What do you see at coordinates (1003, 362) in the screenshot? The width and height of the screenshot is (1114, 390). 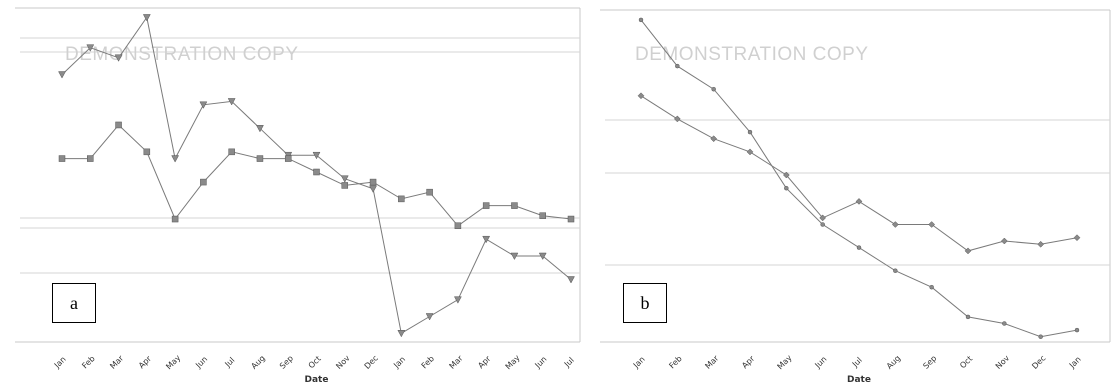 I see `x-tick-label: Nov` at bounding box center [1003, 362].